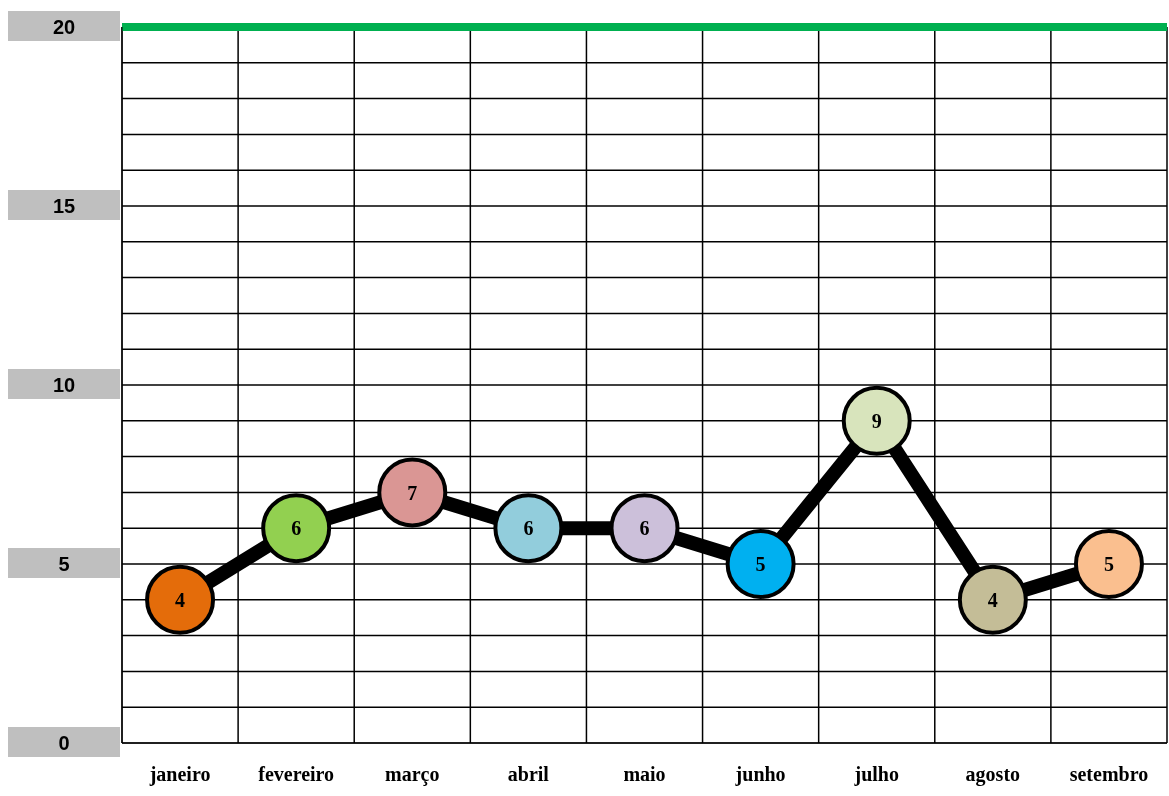 Image resolution: width=1169 pixels, height=796 pixels. Describe the element at coordinates (296, 774) in the screenshot. I see `x-tick-label: fevereiro` at that location.